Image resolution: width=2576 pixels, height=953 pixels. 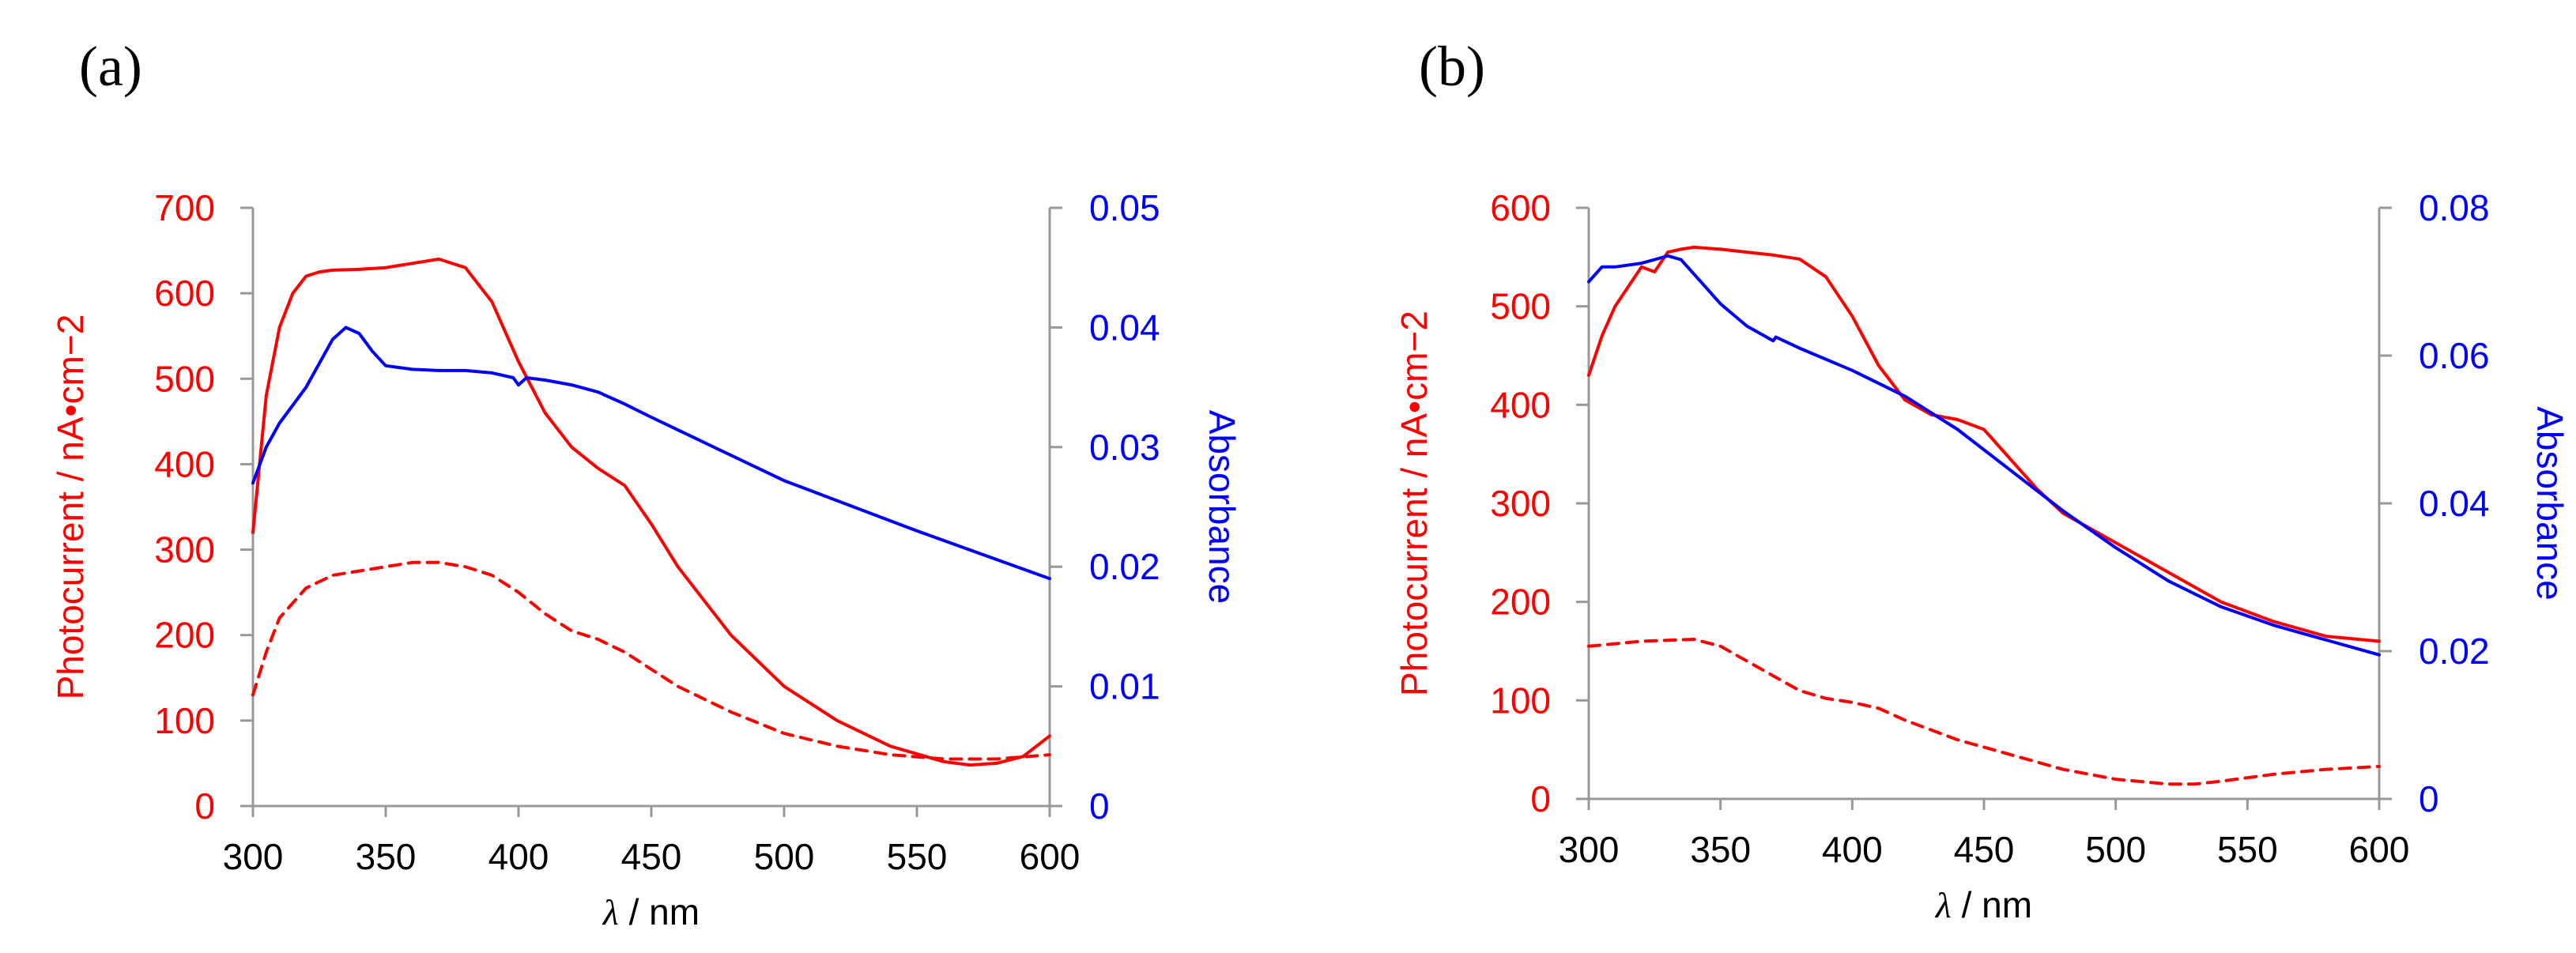 I want to click on right-y-tick-label: 0.08, so click(x=2454, y=208).